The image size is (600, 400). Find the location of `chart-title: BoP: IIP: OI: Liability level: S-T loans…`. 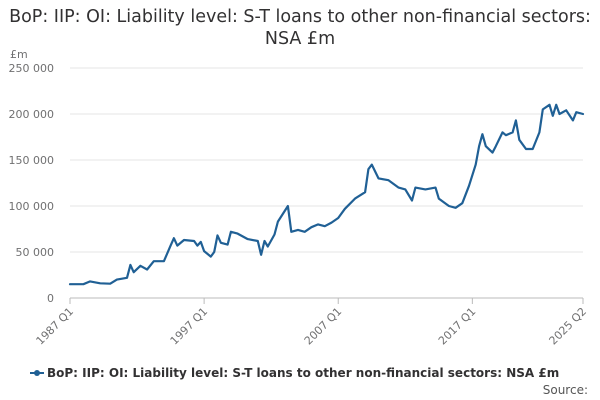

chart-title: BoP: IIP: OI: Liability level: S-T loans… is located at coordinates (300, 28).